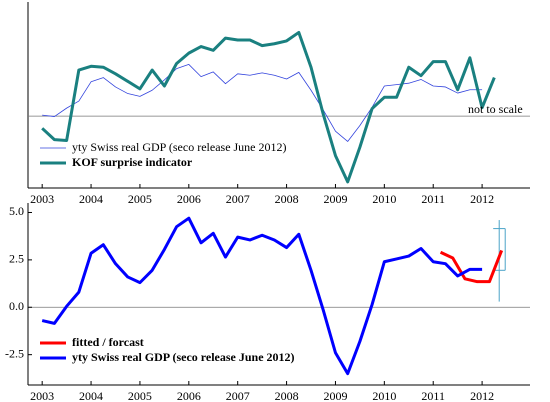 Image resolution: width=550 pixels, height=402 pixels. What do you see at coordinates (16, 211) in the screenshot?
I see `y-tick-label: 5.0` at bounding box center [16, 211].